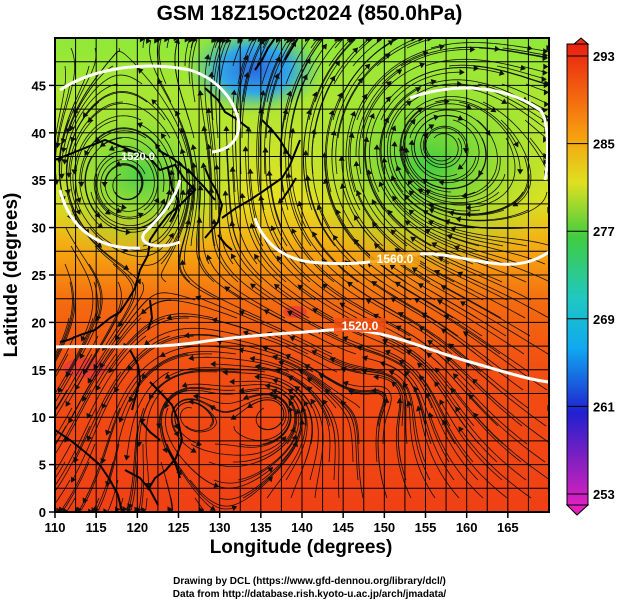 The height and width of the screenshot is (605, 619). I want to click on x-tick-label: 125, so click(179, 527).